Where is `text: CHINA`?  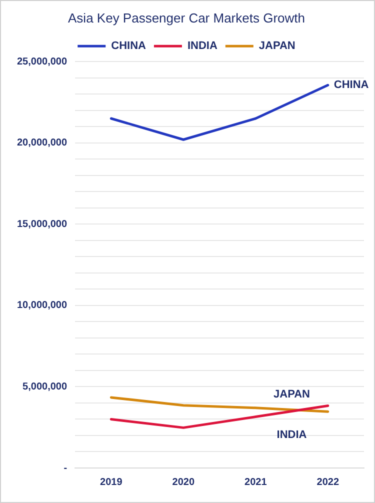
text: CHINA is located at coordinates (351, 85).